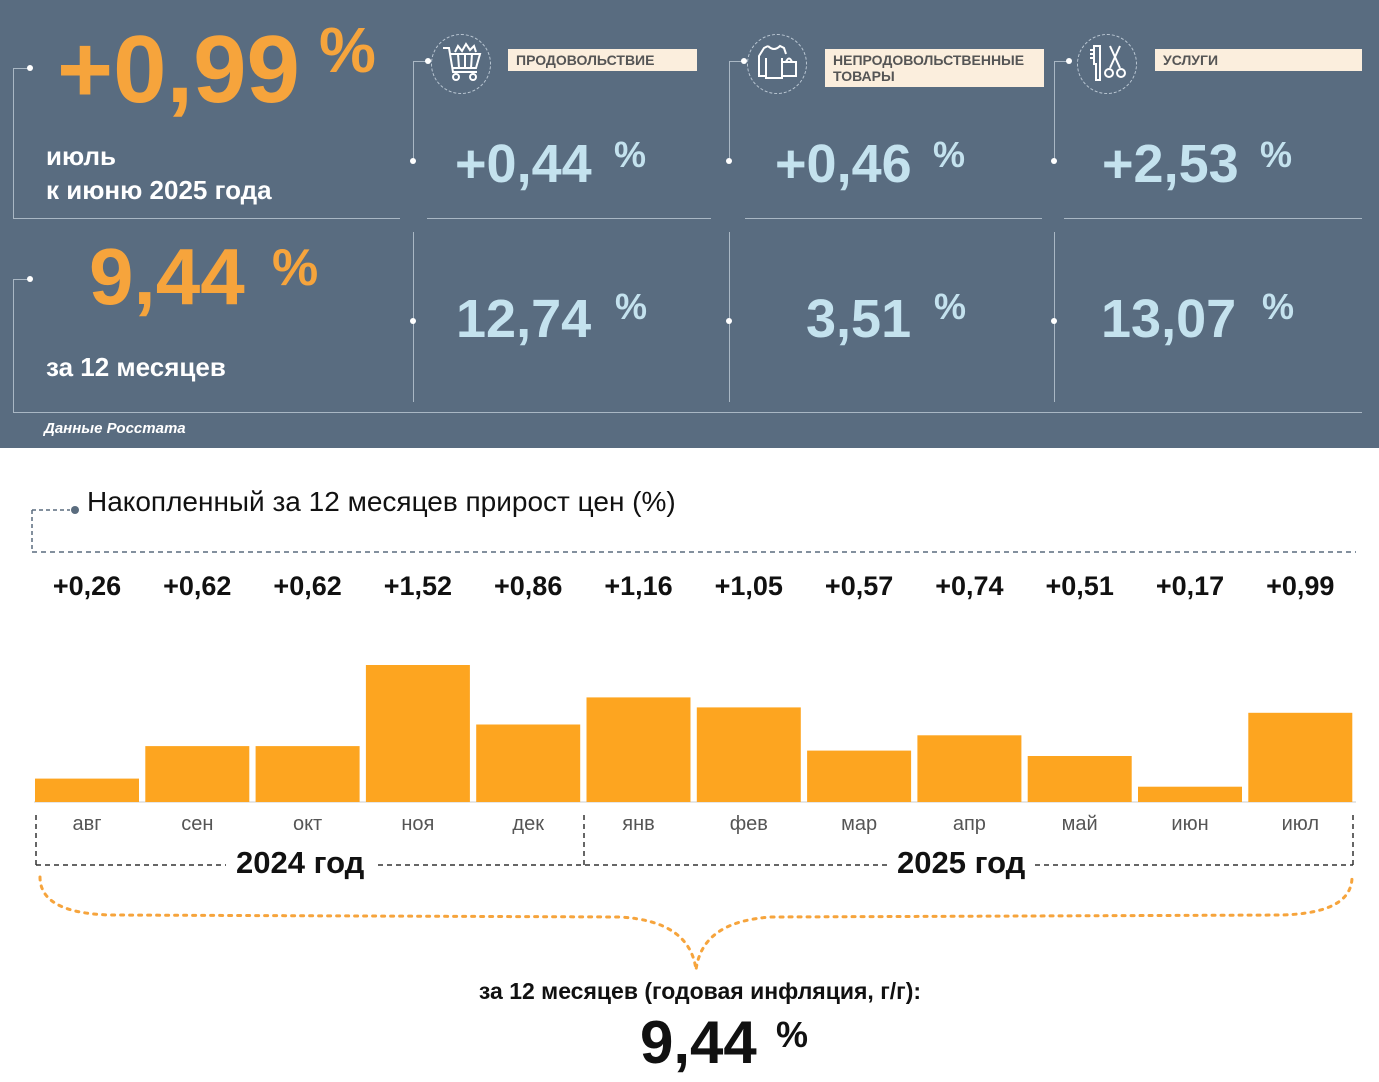  I want to click on bar-фев, so click(748, 754).